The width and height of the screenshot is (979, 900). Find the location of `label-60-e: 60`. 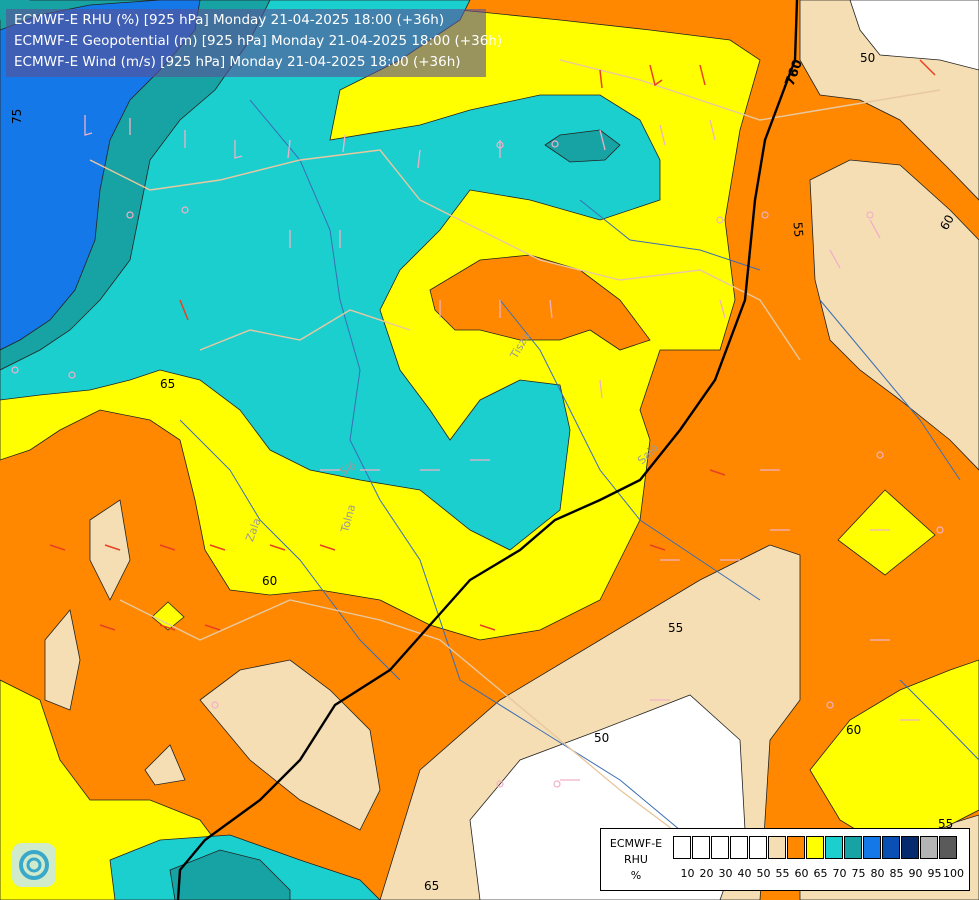

label-60-e: 60 is located at coordinates (947, 222).